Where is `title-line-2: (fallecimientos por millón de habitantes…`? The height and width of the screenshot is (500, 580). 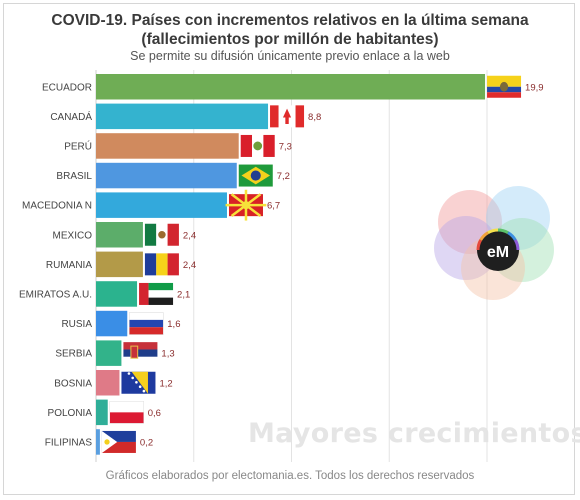
title-line-2: (fallecimientos por millón de habitantes… is located at coordinates (290, 39).